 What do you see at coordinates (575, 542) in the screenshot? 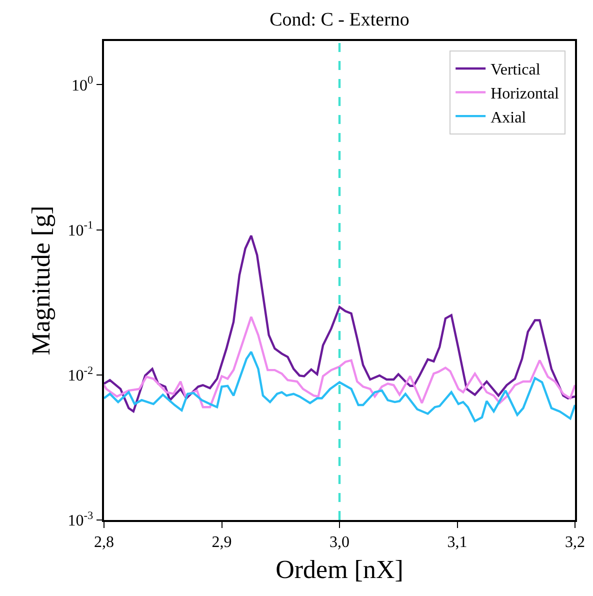
I see `x-tick-label: 3,2` at bounding box center [575, 542].